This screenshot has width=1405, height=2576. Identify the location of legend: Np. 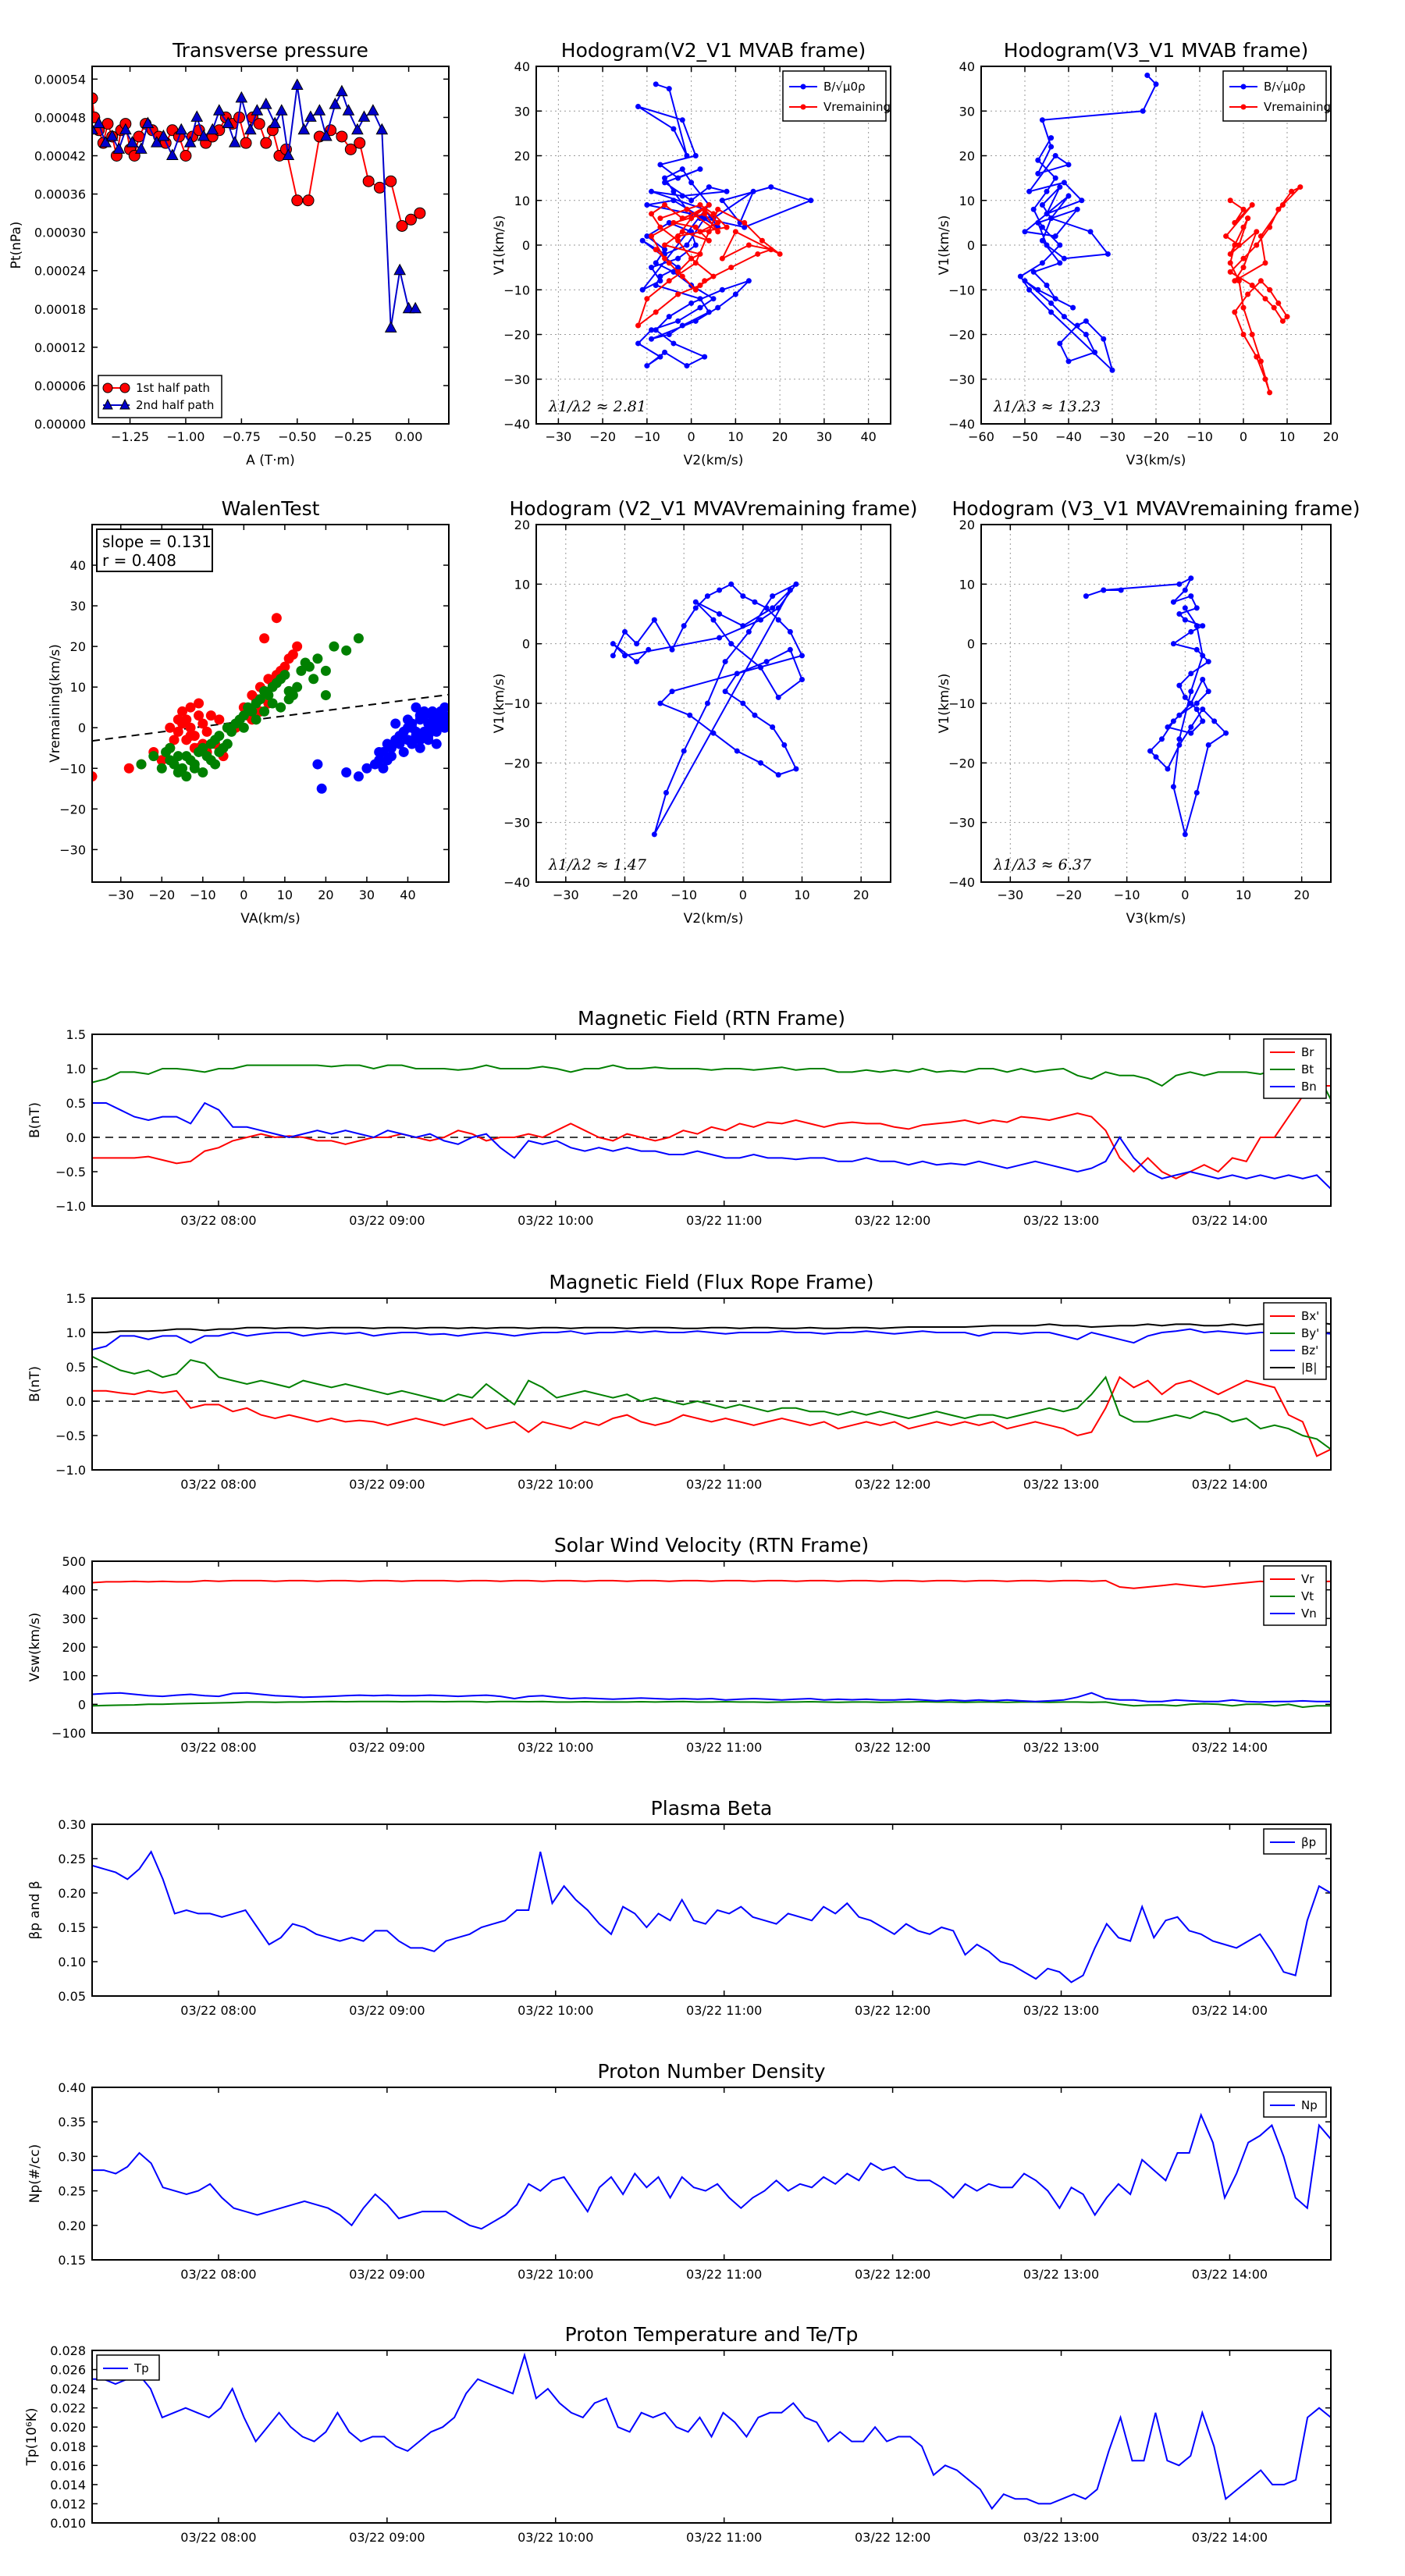
(1295, 2104).